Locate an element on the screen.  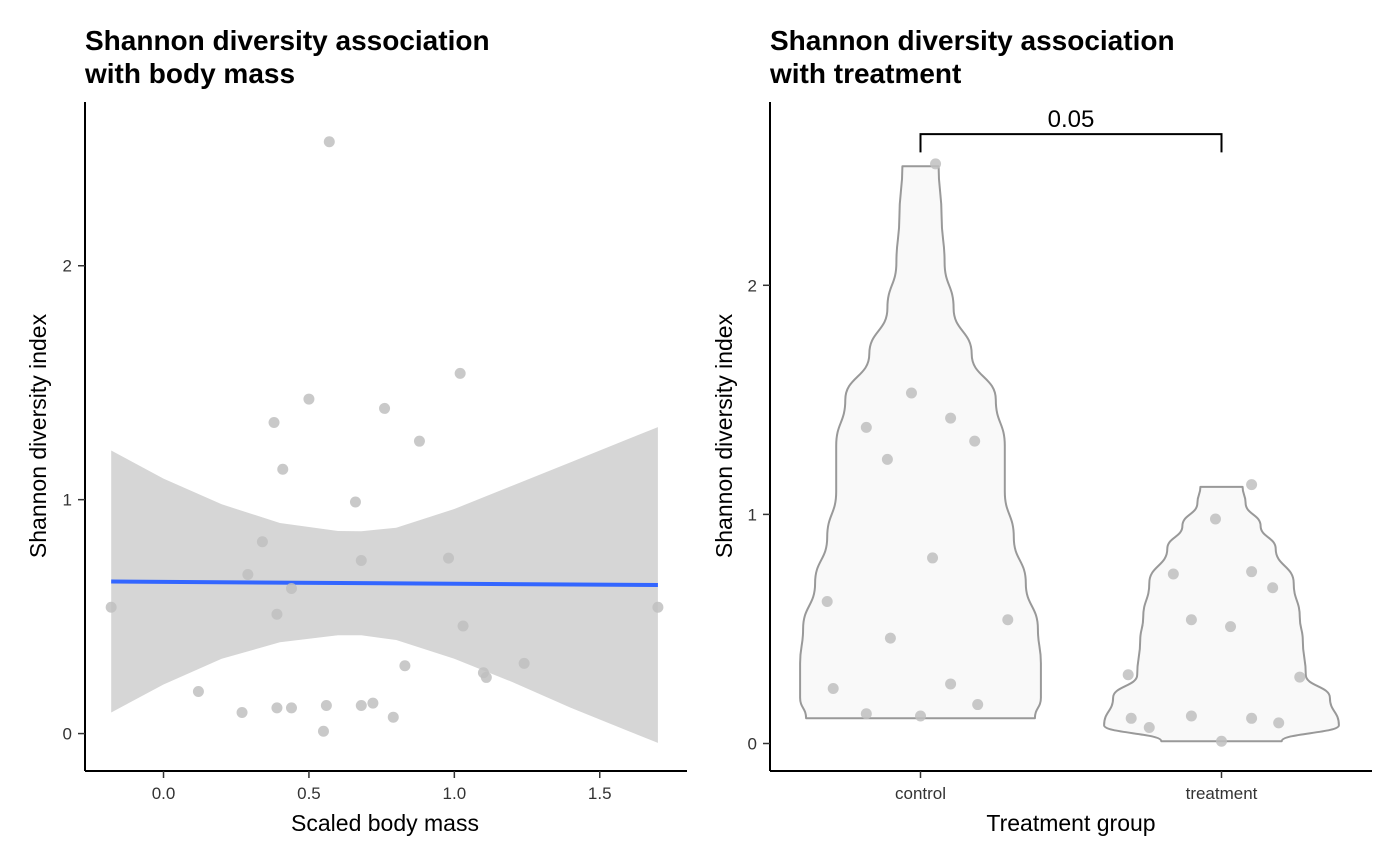
left-y-axis-title: Shannon diversity index is located at coordinates (38, 435).